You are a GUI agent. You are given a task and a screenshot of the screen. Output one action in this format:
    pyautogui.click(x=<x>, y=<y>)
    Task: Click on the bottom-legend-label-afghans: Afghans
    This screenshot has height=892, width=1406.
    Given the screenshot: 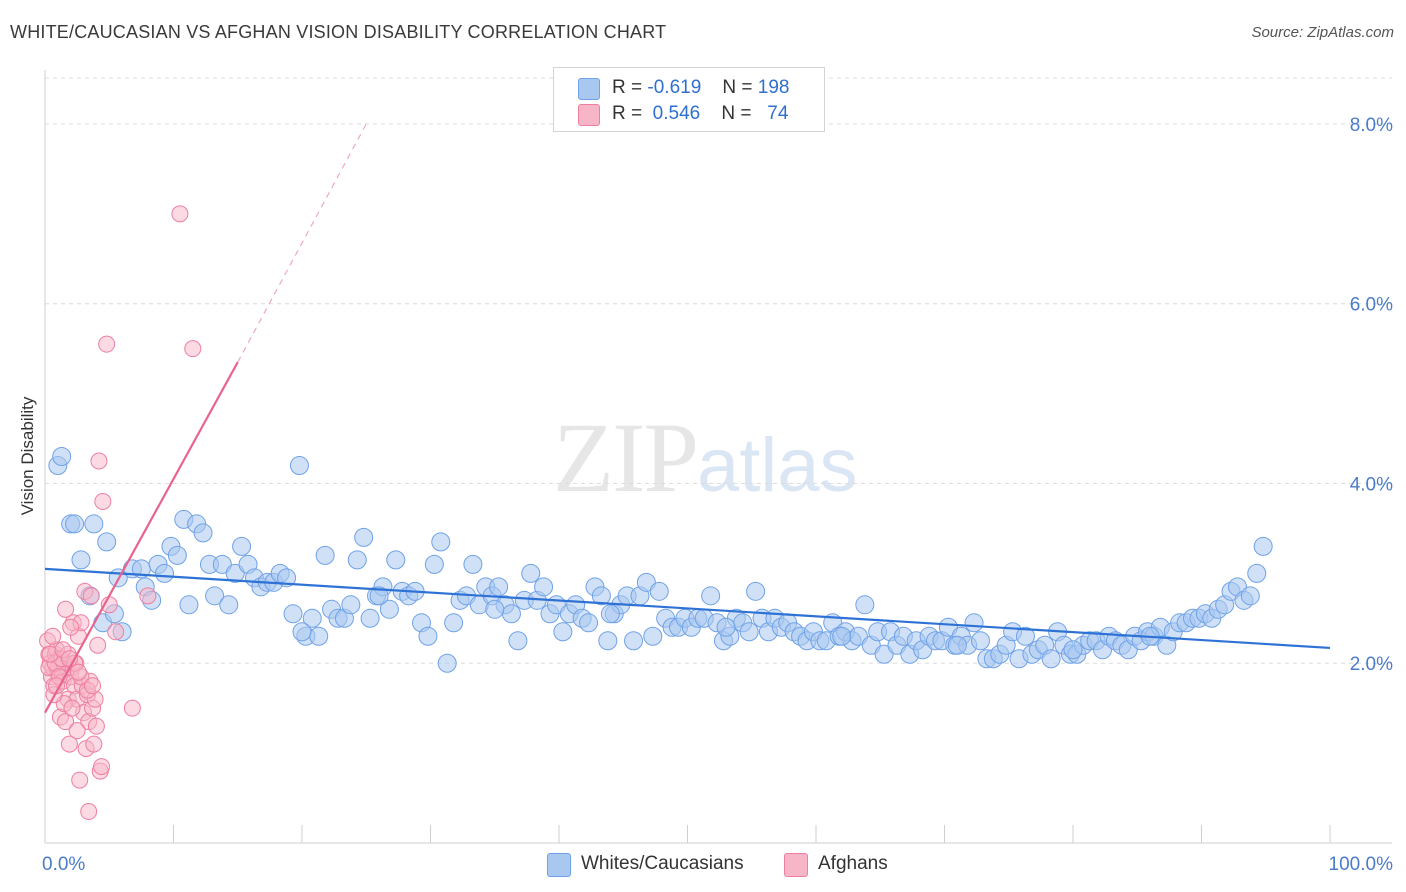 What is the action you would take?
    pyautogui.click(x=853, y=863)
    